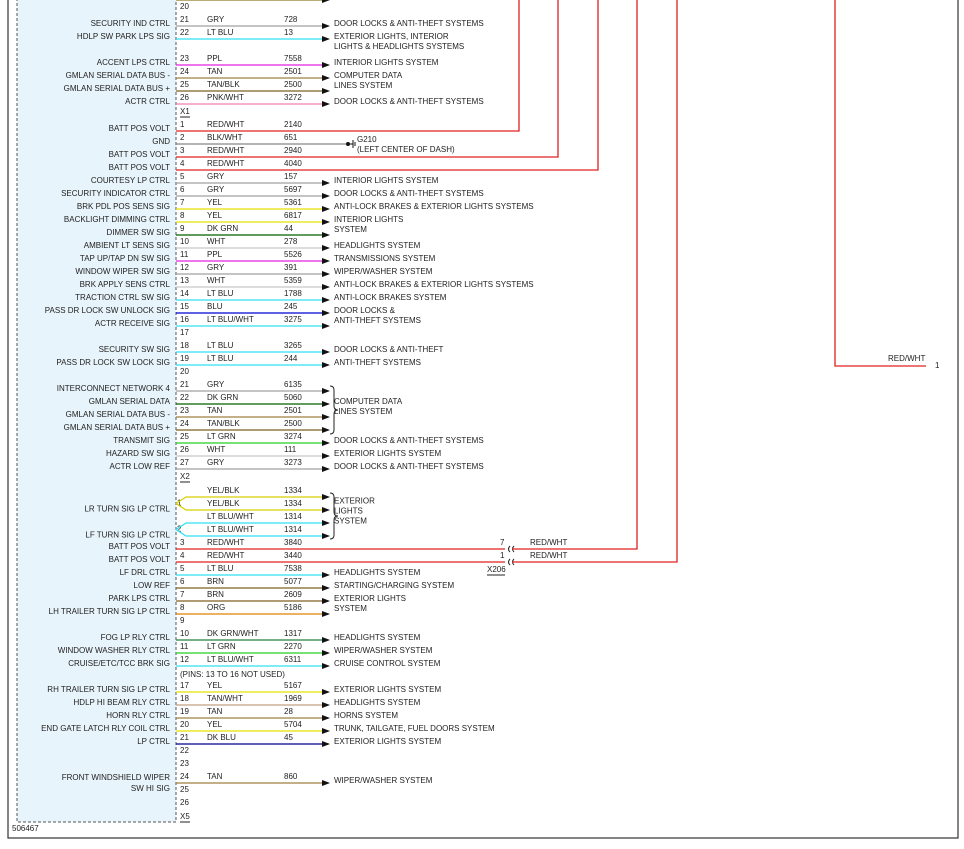  I want to click on signal-label: BRK APPLY SENS CTRL, so click(125, 284).